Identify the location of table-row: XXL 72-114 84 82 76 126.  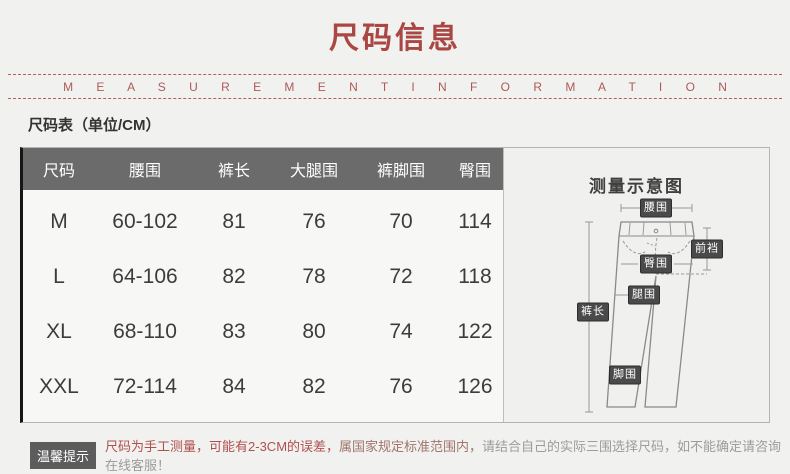
(263, 386).